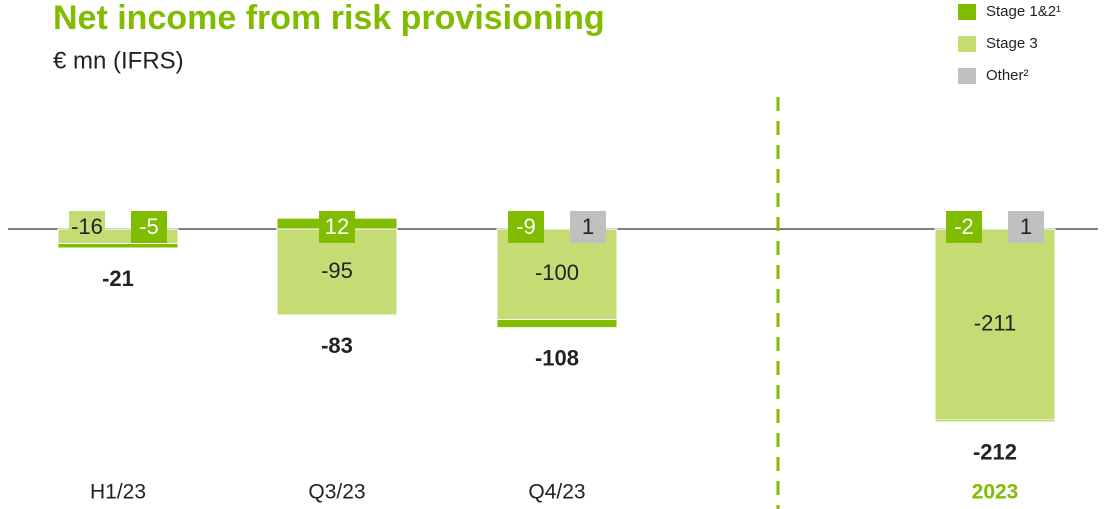  I want to click on value-label: -211, so click(995, 322).